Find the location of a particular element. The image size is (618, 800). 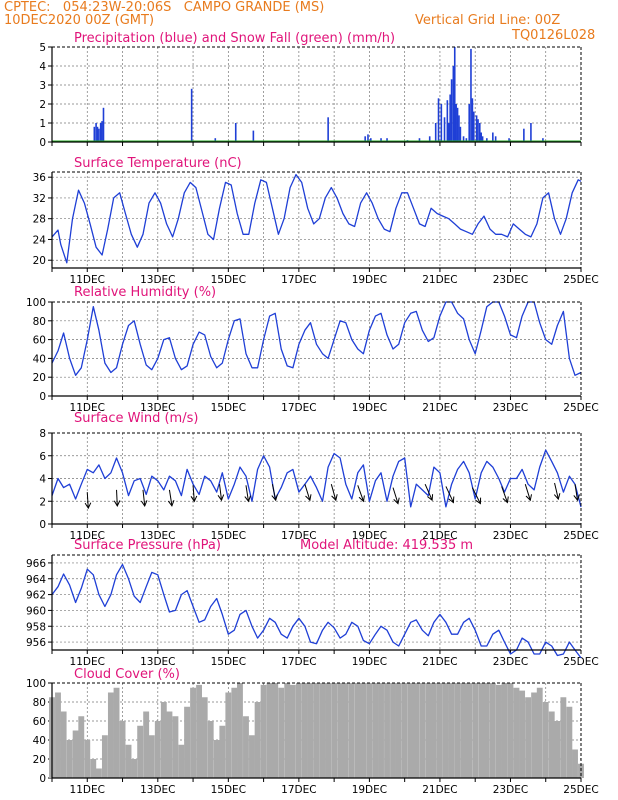

header-station: CPTEC: 054:23W-20:06S CAMPO GRANDE (MS) is located at coordinates (164, 7).